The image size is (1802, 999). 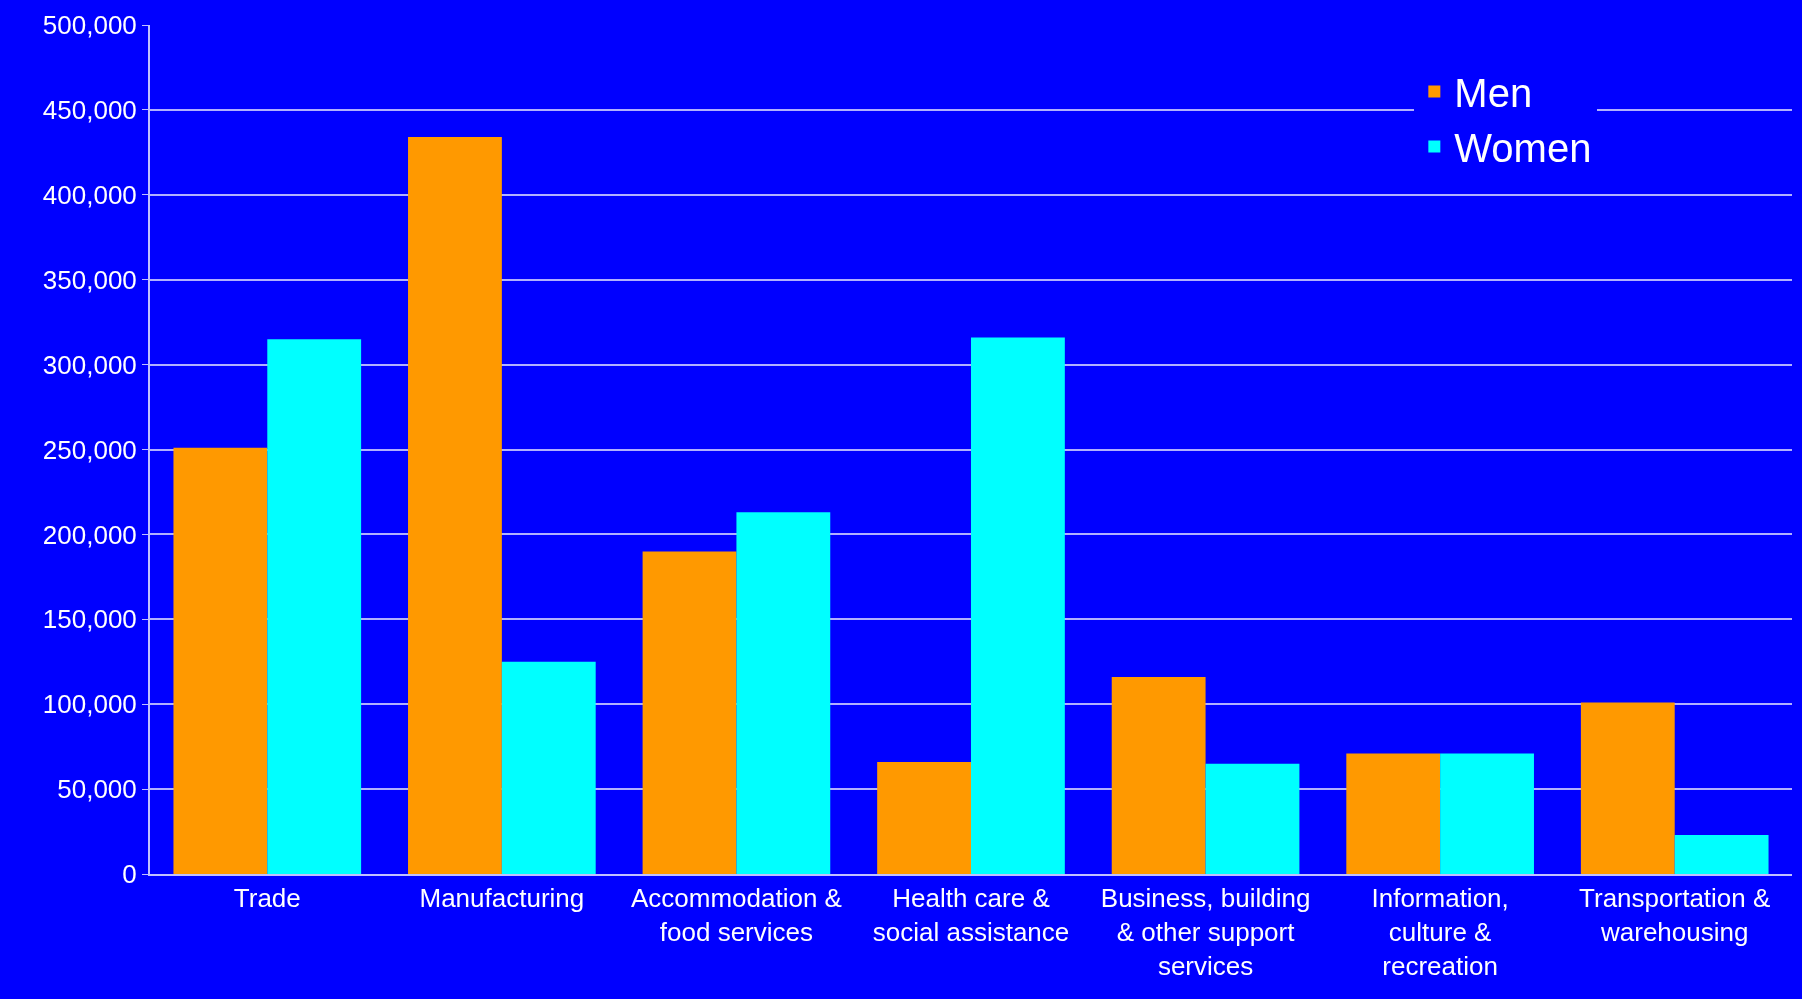 What do you see at coordinates (1523, 148) in the screenshot?
I see `legend-label: Women` at bounding box center [1523, 148].